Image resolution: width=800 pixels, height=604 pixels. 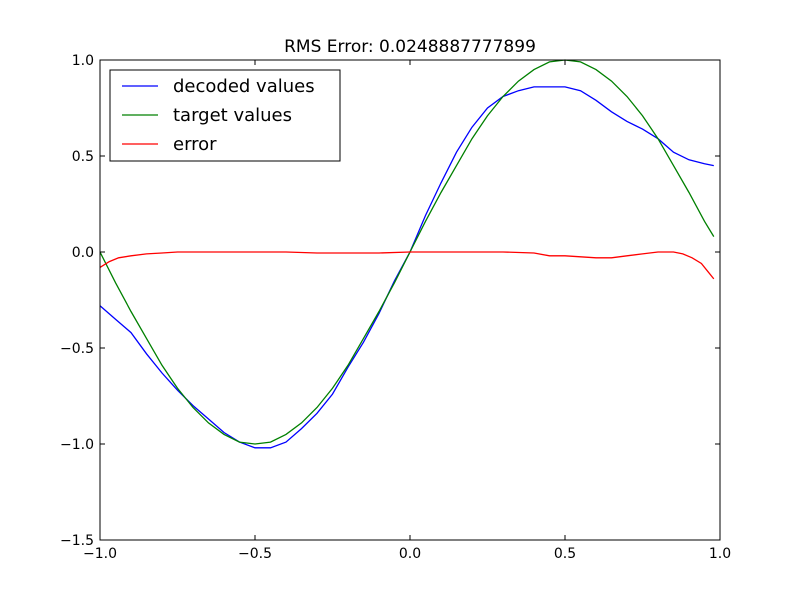 What do you see at coordinates (565, 554) in the screenshot?
I see `x-tick-label: 0.5` at bounding box center [565, 554].